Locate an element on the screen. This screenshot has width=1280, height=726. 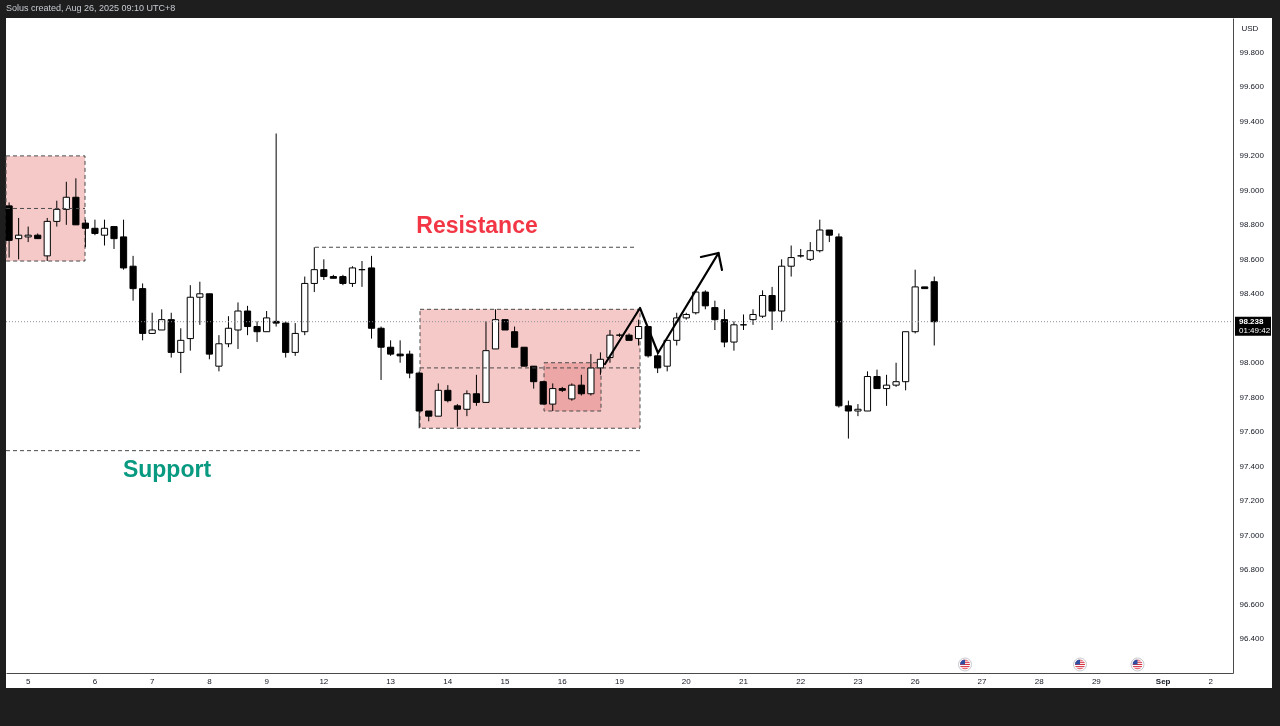
x-tick-label: 16 is located at coordinates (562, 681).